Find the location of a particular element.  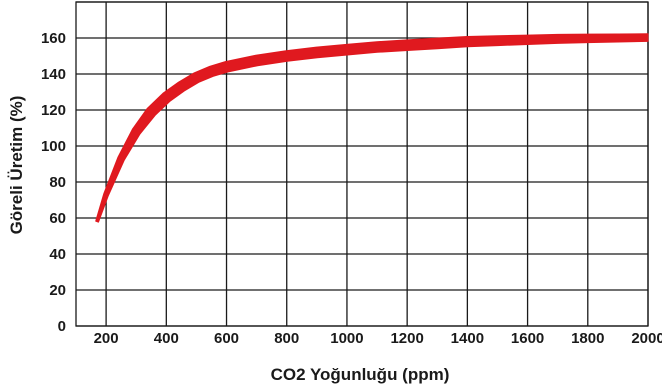

y-tick-label: 0 is located at coordinates (62, 326).